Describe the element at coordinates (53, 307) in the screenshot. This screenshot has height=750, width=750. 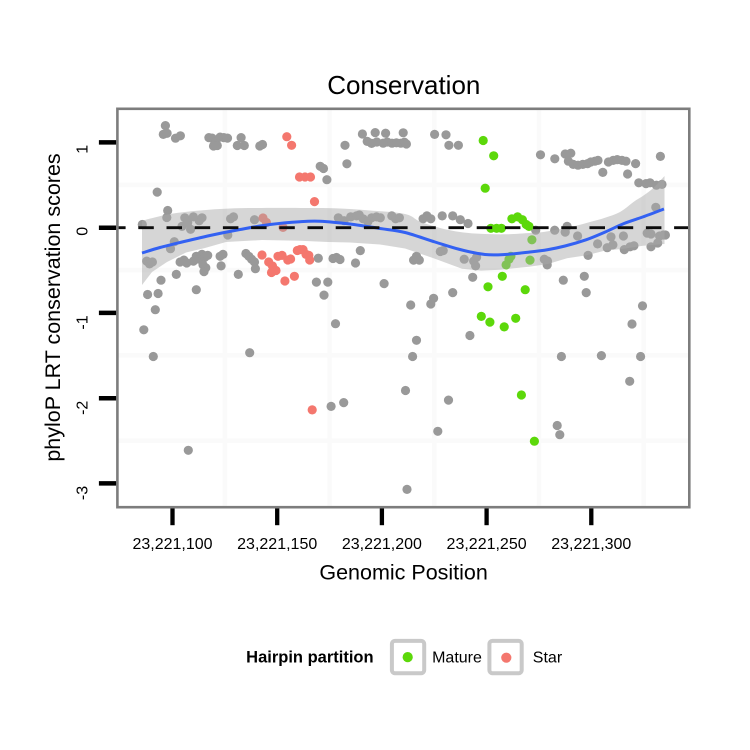
I see `svg-text: phyloP LRT conservation scores` at that location.